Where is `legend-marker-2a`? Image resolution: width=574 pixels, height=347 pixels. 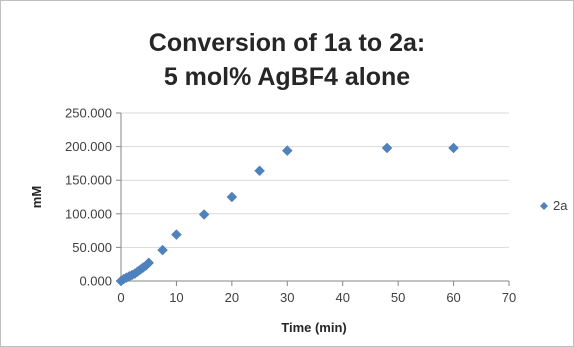
legend-marker-2a is located at coordinates (544, 206).